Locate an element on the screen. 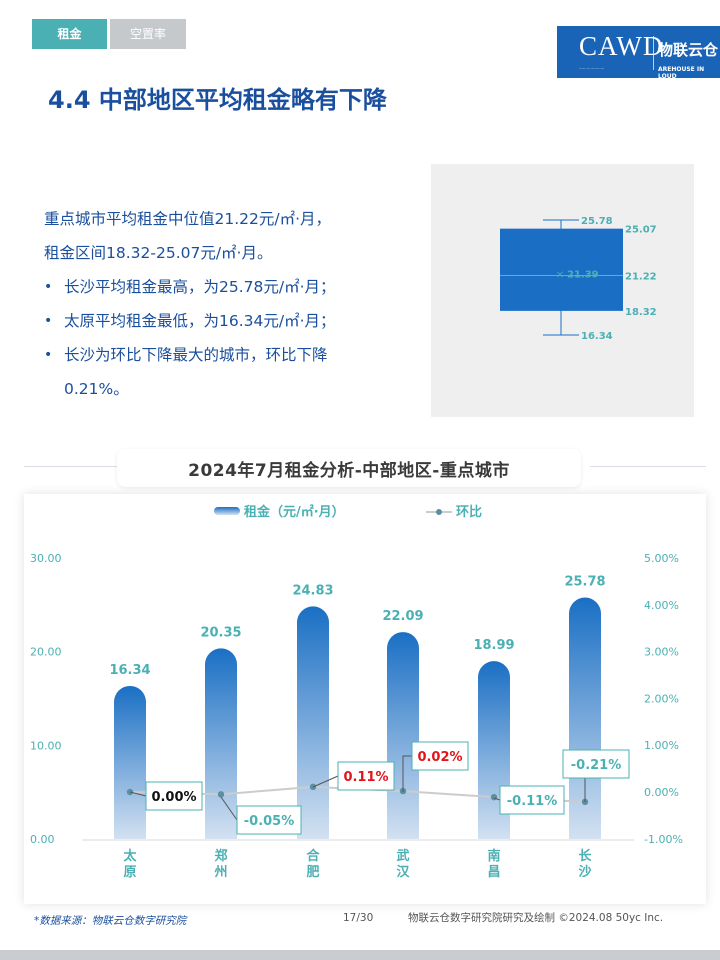 This screenshot has width=720, height=960. chart-title: 2024年7月租金分析-中部地区-重点城市 is located at coordinates (349, 471).